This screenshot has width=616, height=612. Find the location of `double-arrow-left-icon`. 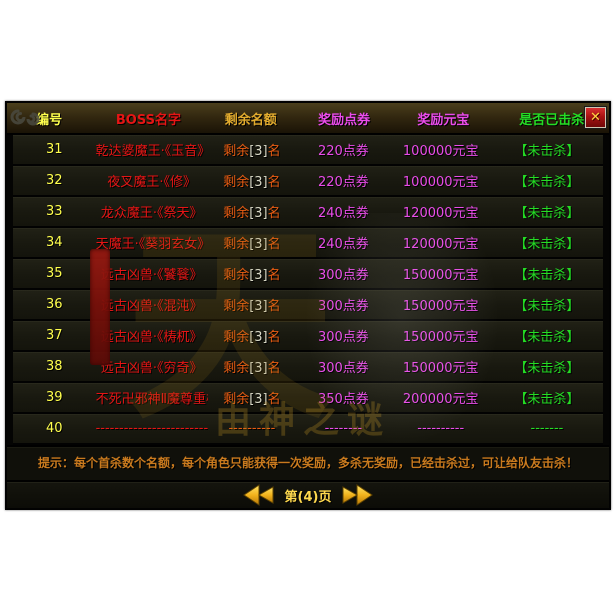

double-arrow-left-icon is located at coordinates (258, 495).